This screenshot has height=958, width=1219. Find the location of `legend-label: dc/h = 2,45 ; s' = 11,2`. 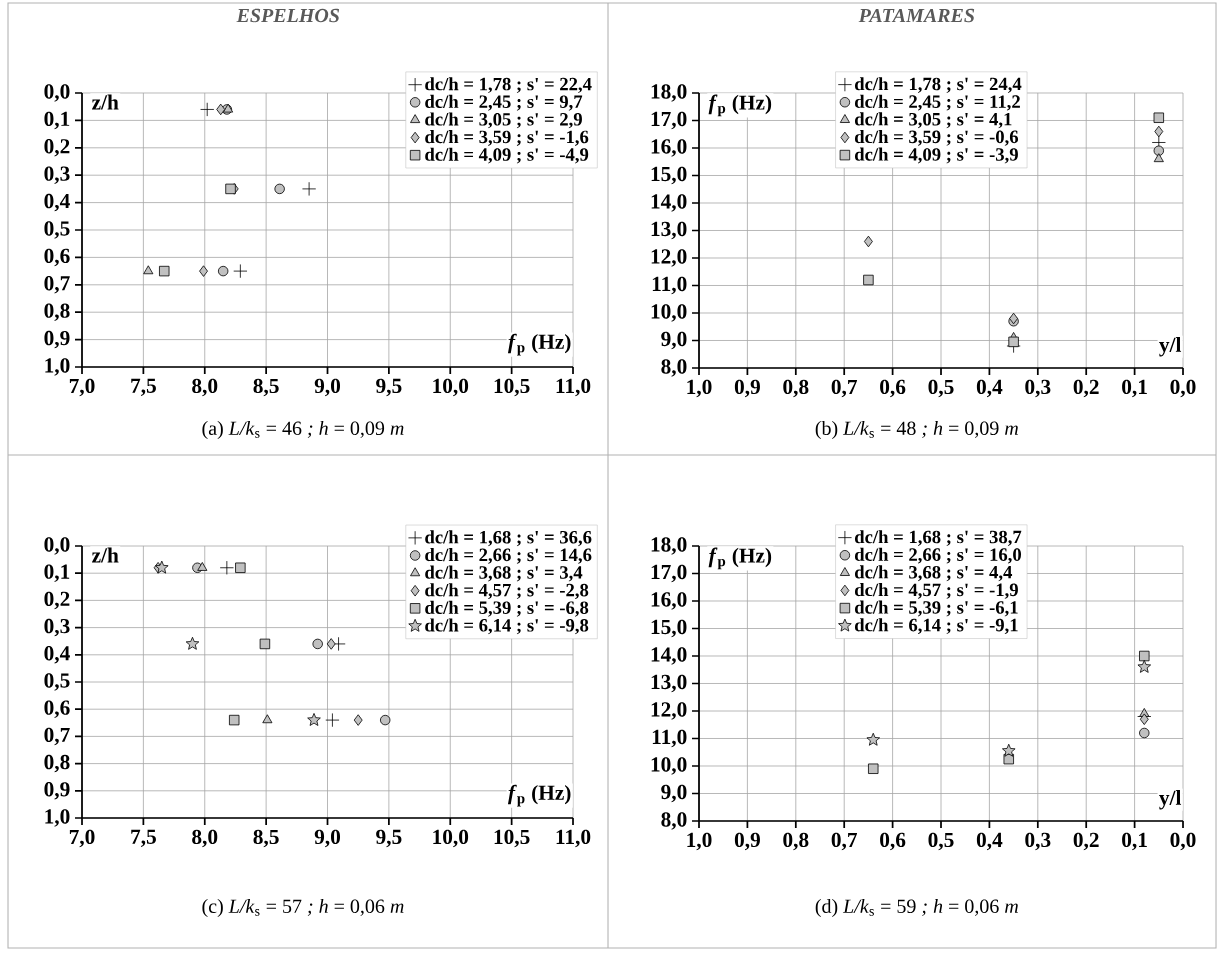

legend-label: dc/h = 2,45 ; s' = 11,2 is located at coordinates (937, 102).